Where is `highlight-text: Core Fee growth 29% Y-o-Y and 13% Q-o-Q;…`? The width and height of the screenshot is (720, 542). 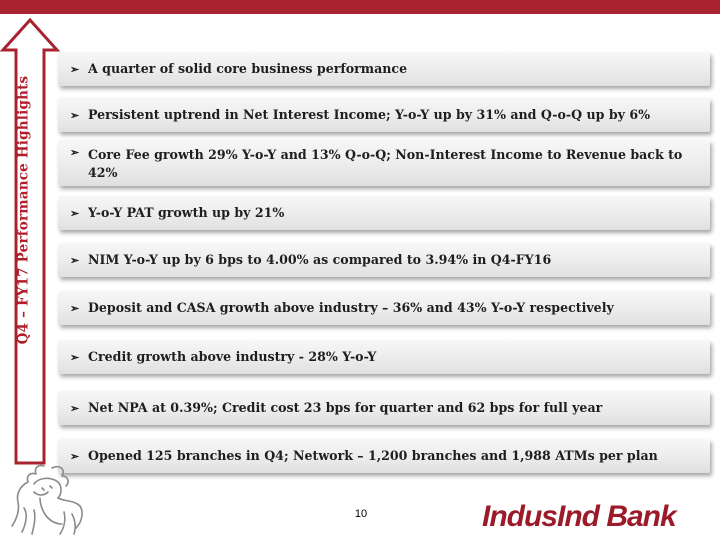 highlight-text: Core Fee growth 29% Y-o-Y and 13% Q-o-Q;… is located at coordinates (385, 163).